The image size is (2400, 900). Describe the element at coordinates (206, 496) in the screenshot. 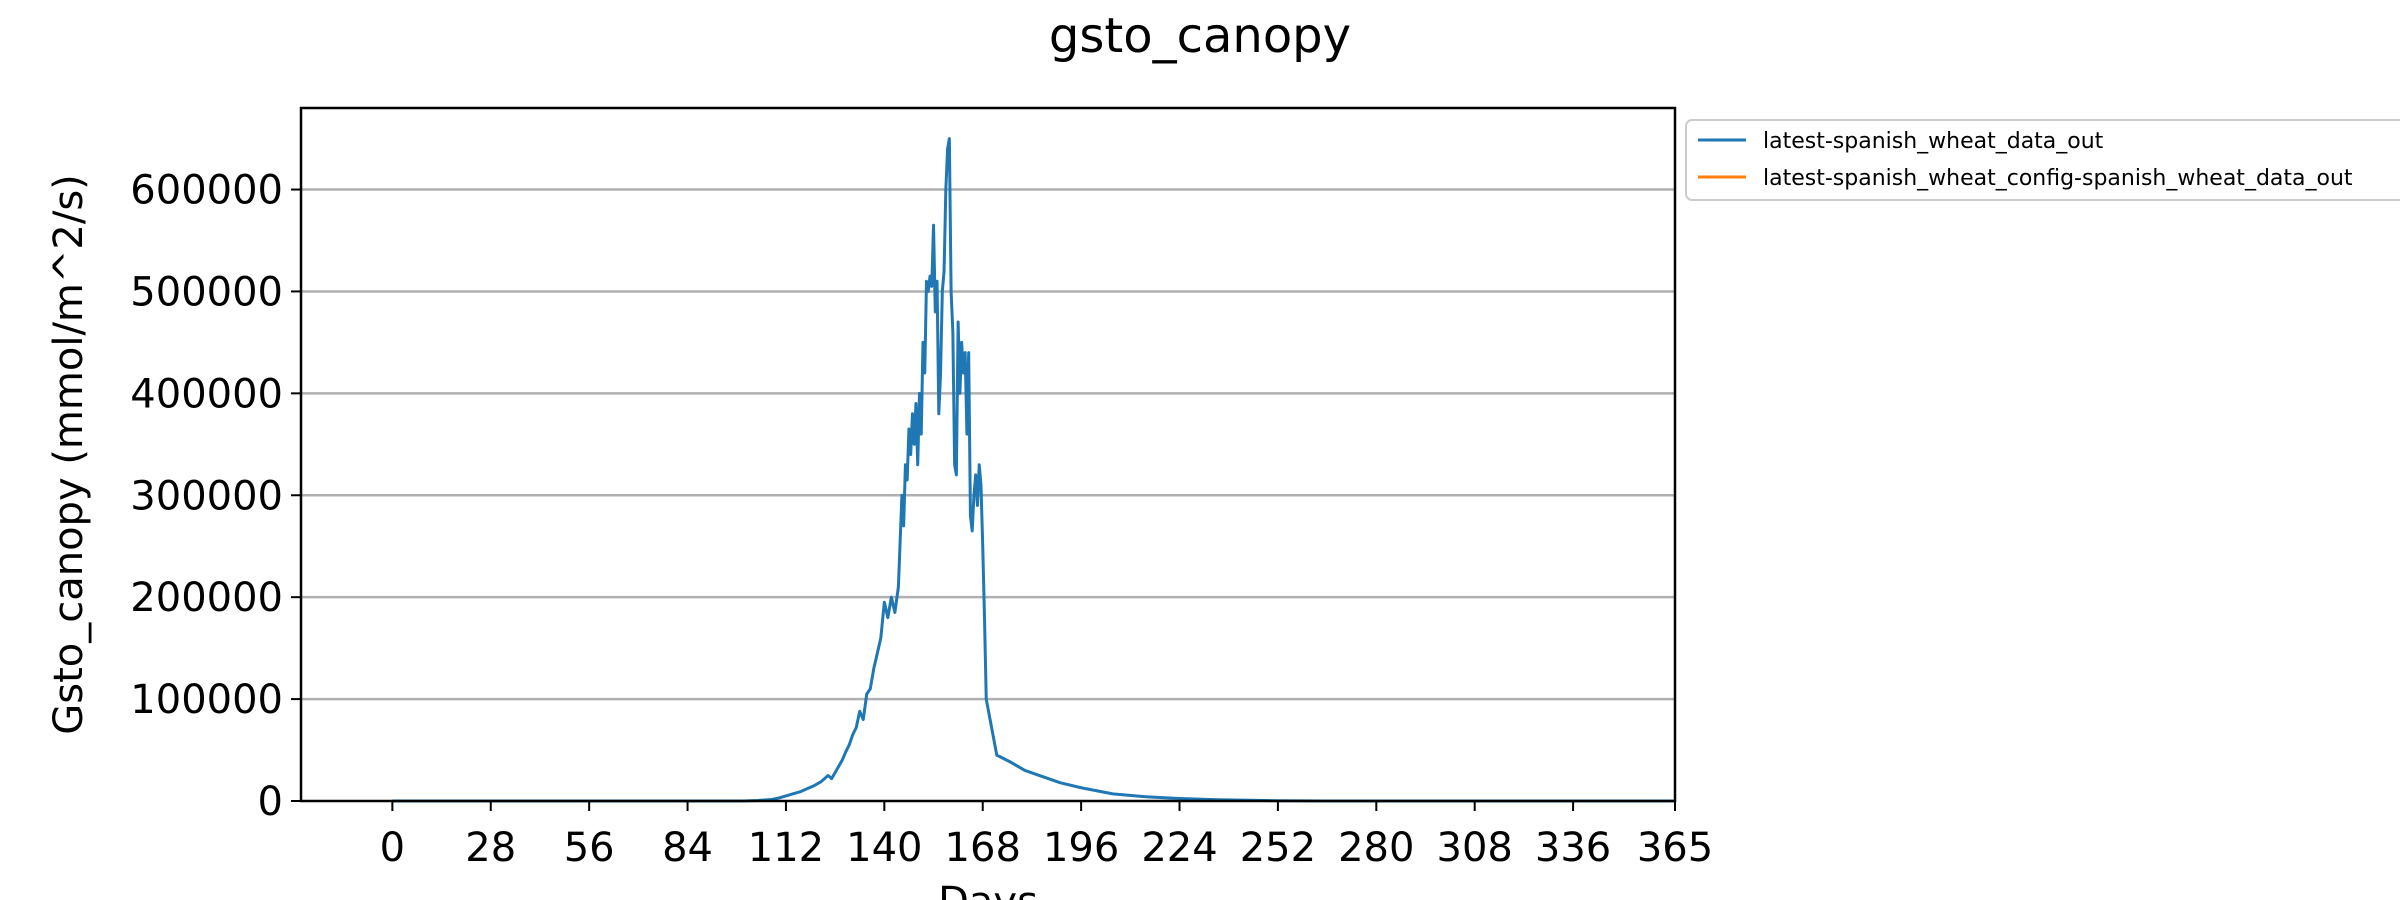

I see `y-tick-label-3: 300000` at that location.